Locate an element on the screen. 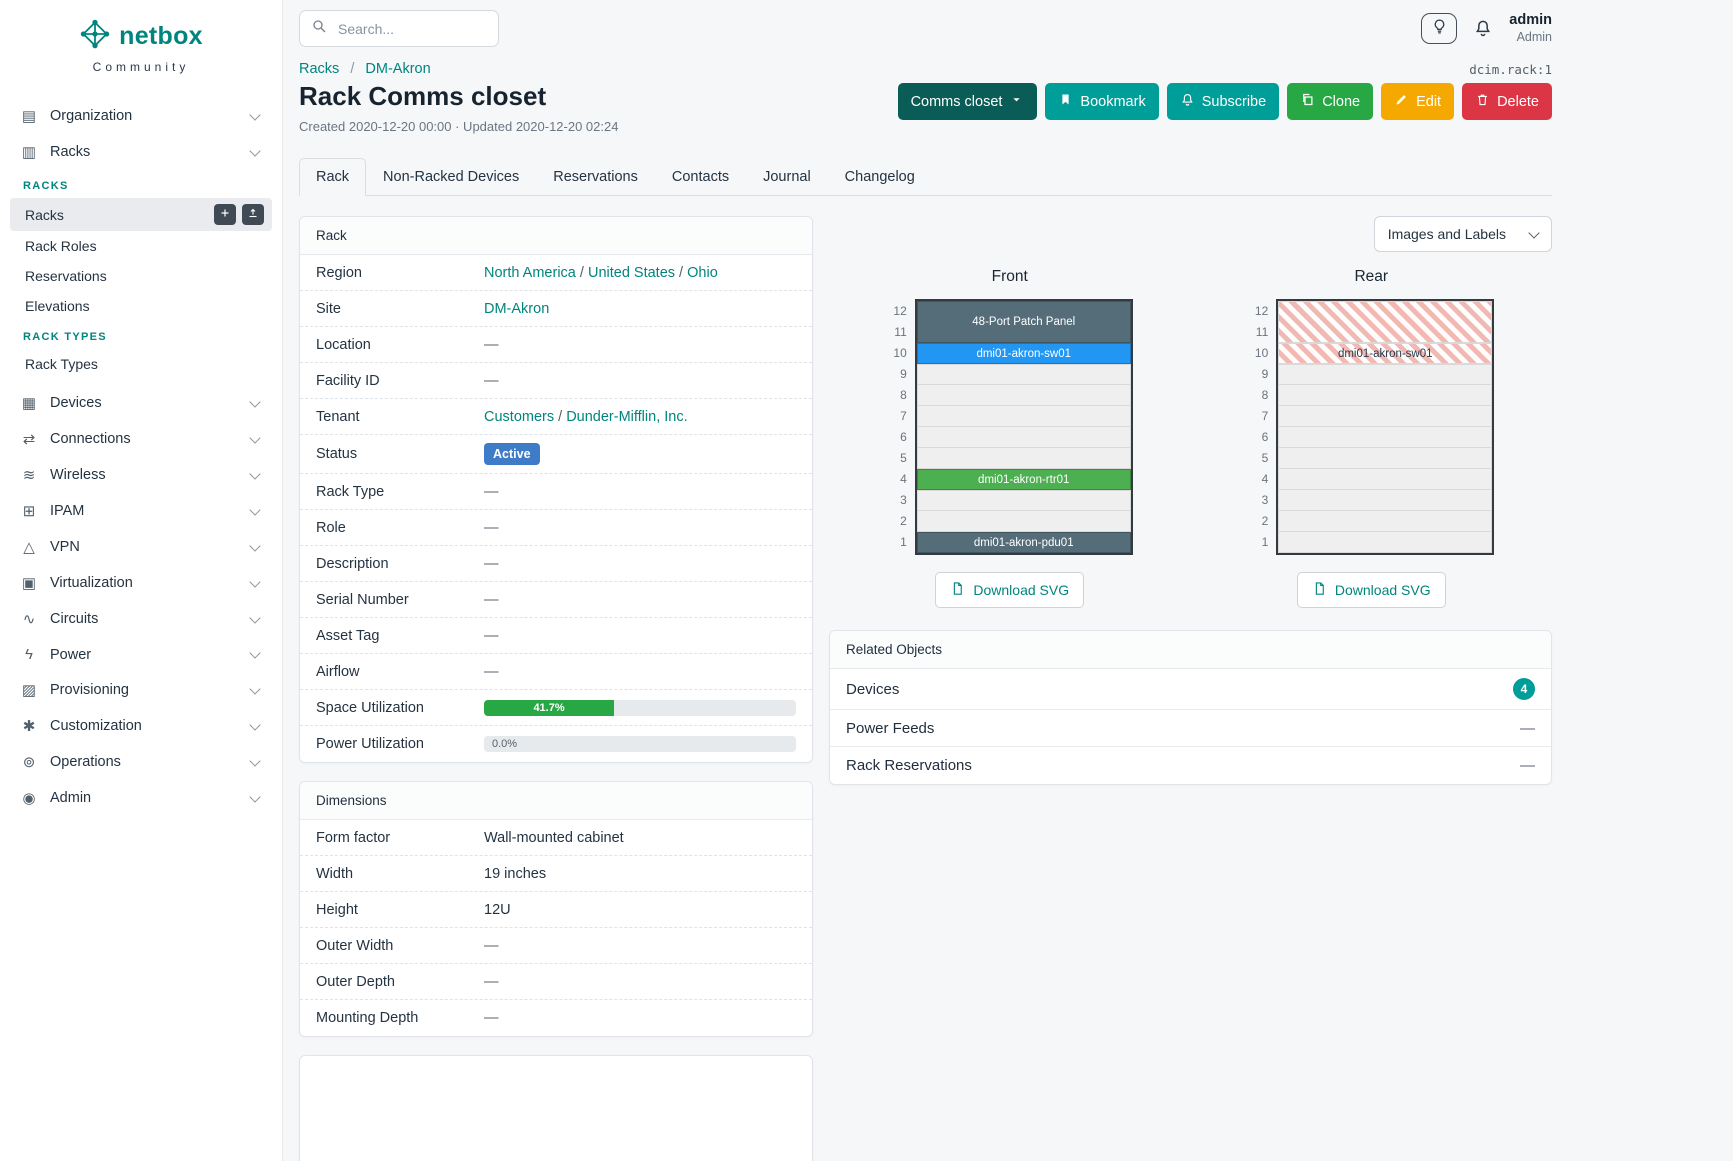 The height and width of the screenshot is (1161, 1733). tab-journal: Journal is located at coordinates (787, 177).